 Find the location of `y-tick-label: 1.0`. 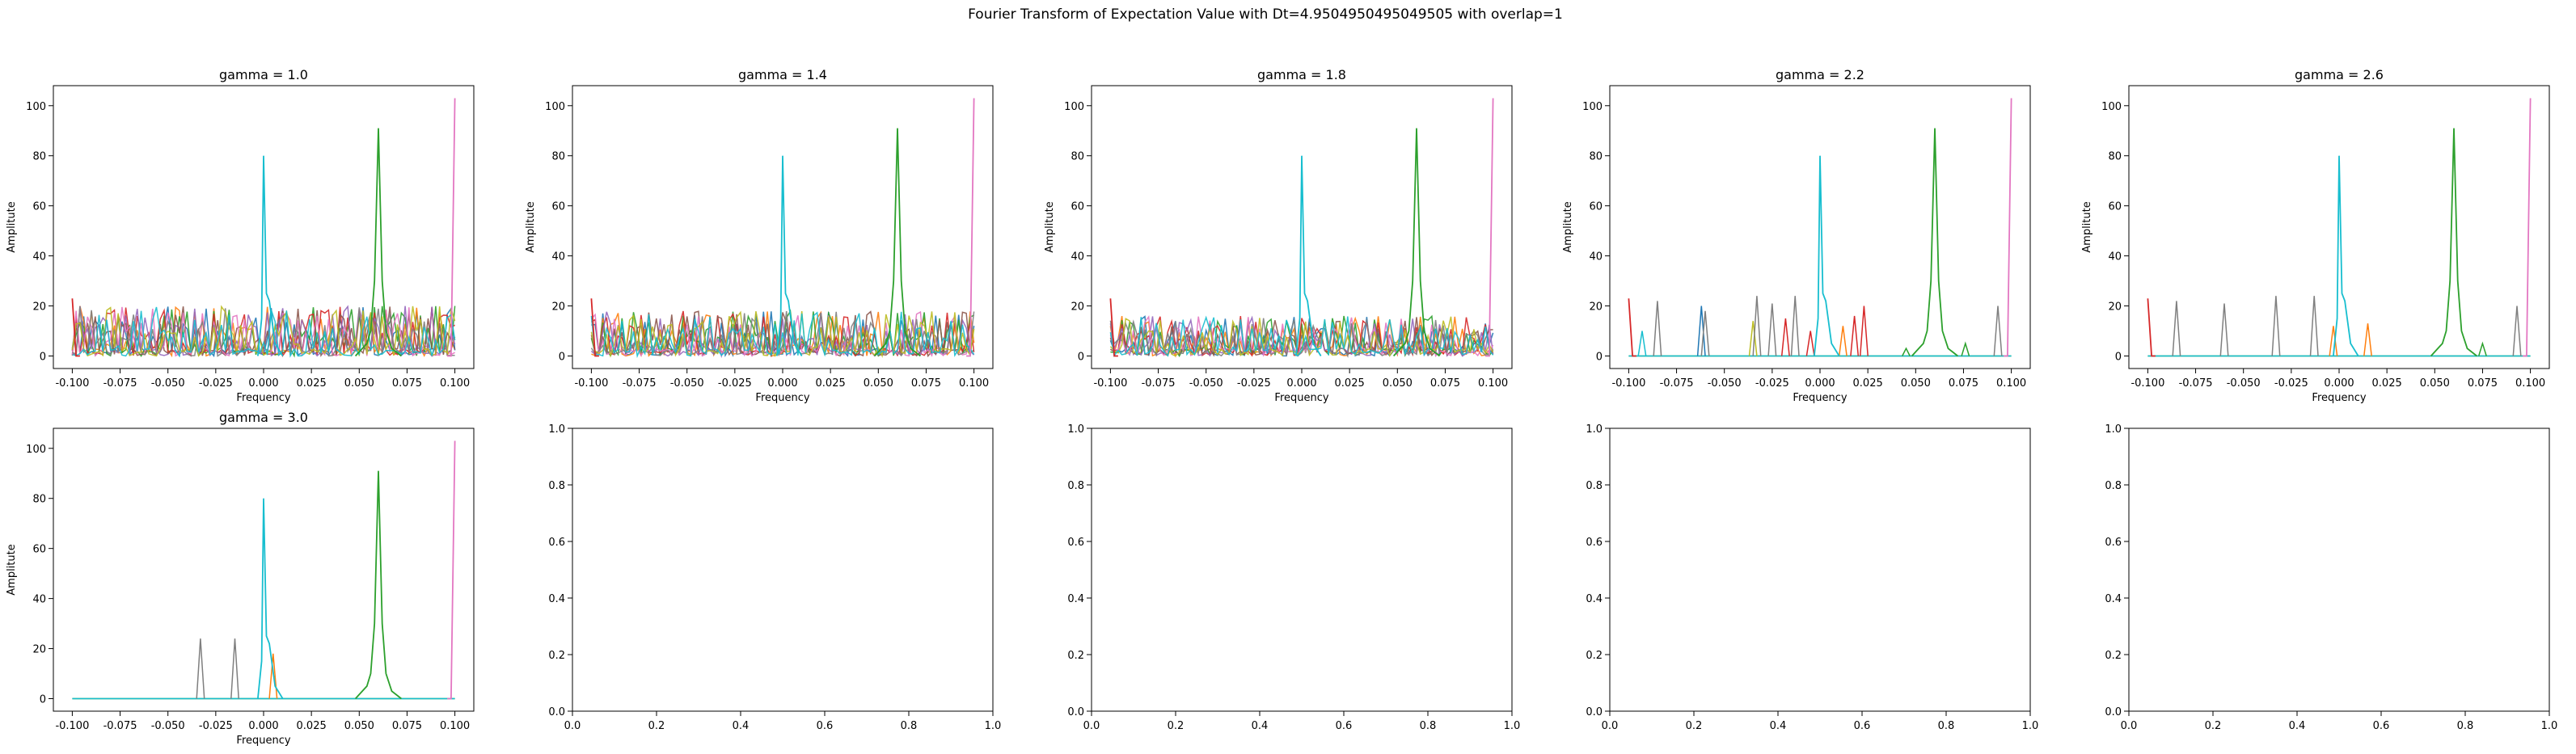

y-tick-label: 1.0 is located at coordinates (2113, 430).